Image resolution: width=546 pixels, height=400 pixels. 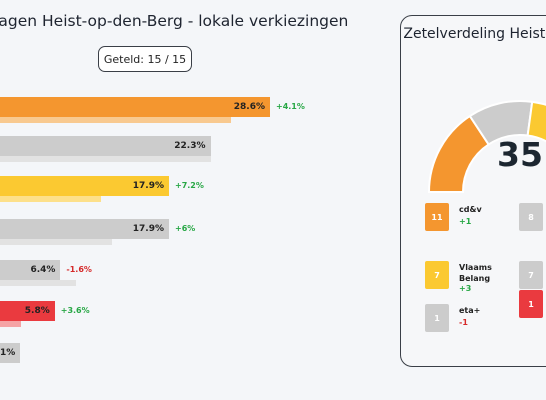 What do you see at coordinates (43, 270) in the screenshot?
I see `percentage-label: 6.4%` at bounding box center [43, 270].